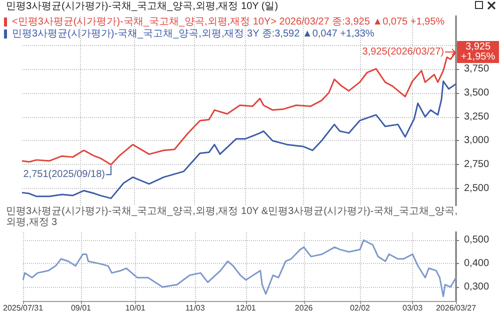 Image resolution: width=500 pixels, height=313 pixels. I want to click on y-tick-label: 0,500, so click(477, 240).